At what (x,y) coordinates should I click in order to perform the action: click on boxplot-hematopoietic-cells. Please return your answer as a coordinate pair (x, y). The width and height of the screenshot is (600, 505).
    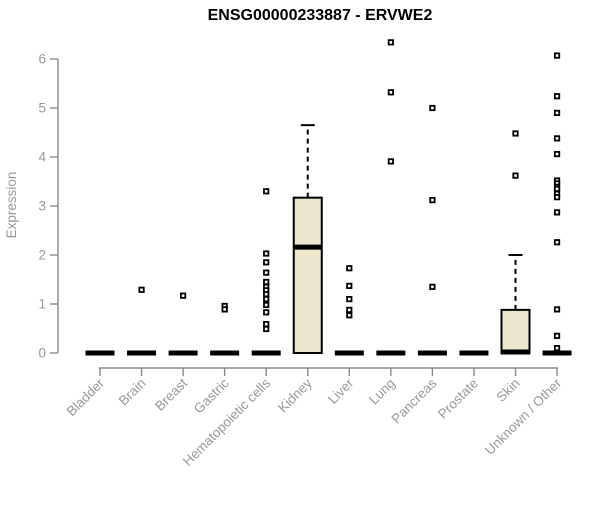
    Looking at the image, I should click on (266, 272).